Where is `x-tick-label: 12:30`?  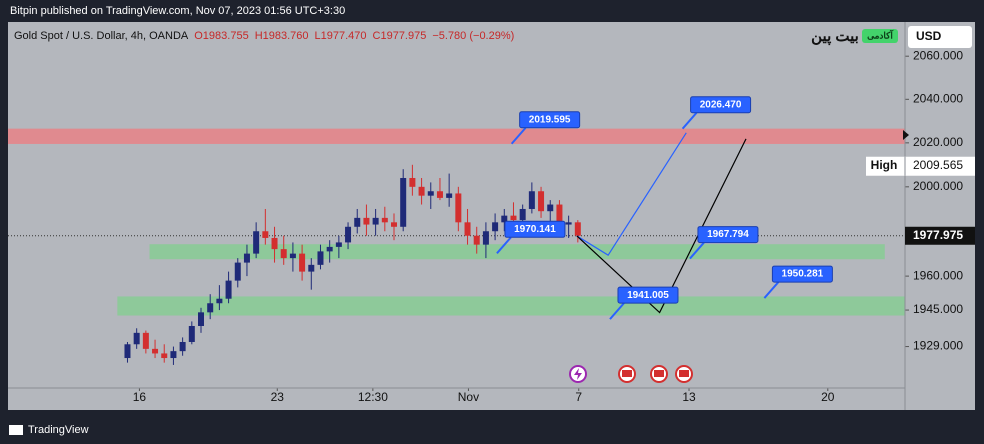 x-tick-label: 12:30 is located at coordinates (373, 397).